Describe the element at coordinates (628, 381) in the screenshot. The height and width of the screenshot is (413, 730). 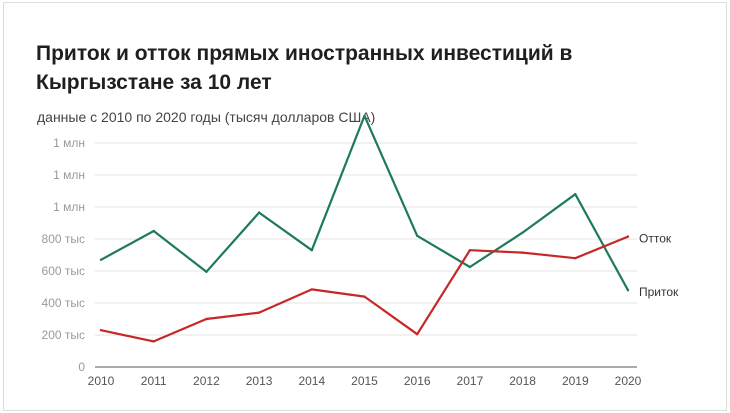
I see `x-tick-label: 2020` at that location.